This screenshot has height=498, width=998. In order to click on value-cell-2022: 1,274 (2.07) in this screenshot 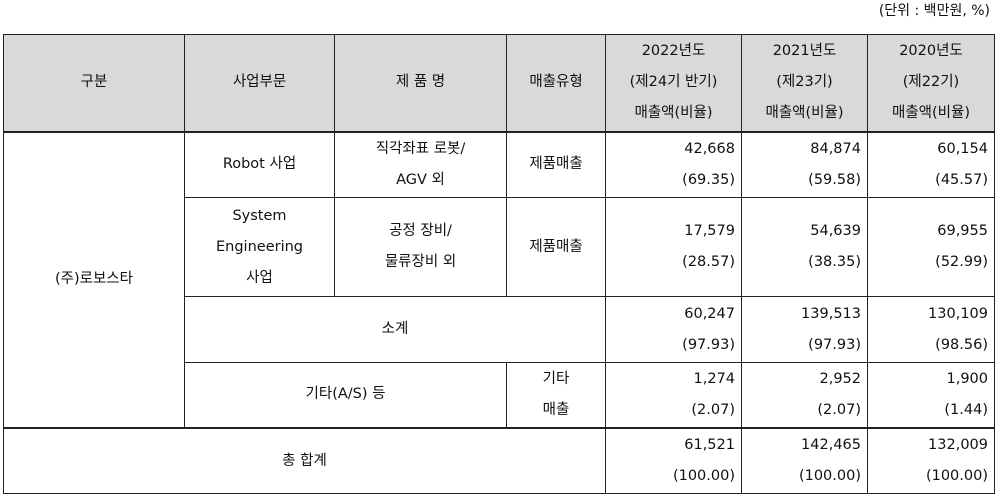, I will do `click(673, 395)`.